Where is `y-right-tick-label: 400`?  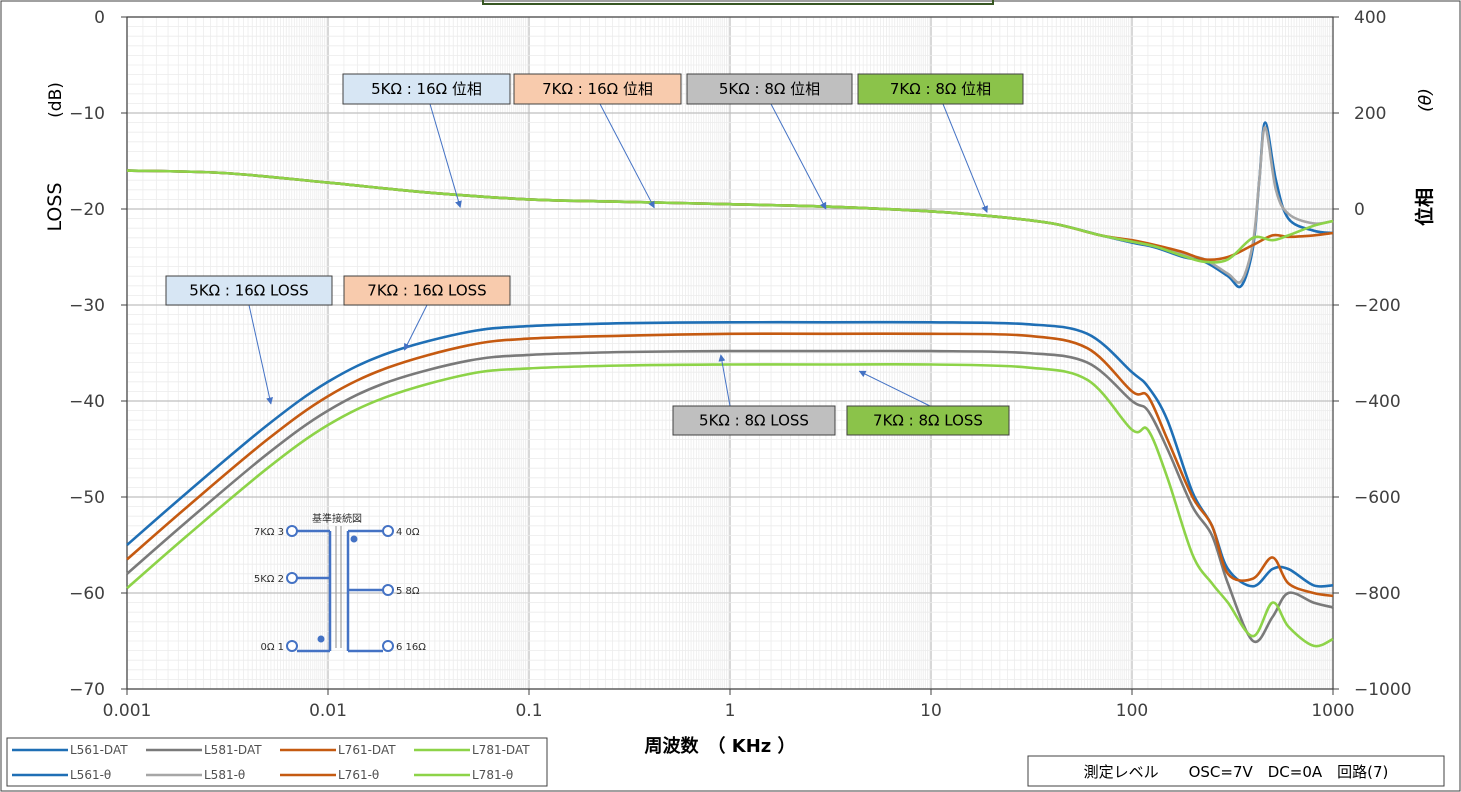
y-right-tick-label: 400 is located at coordinates (1370, 18).